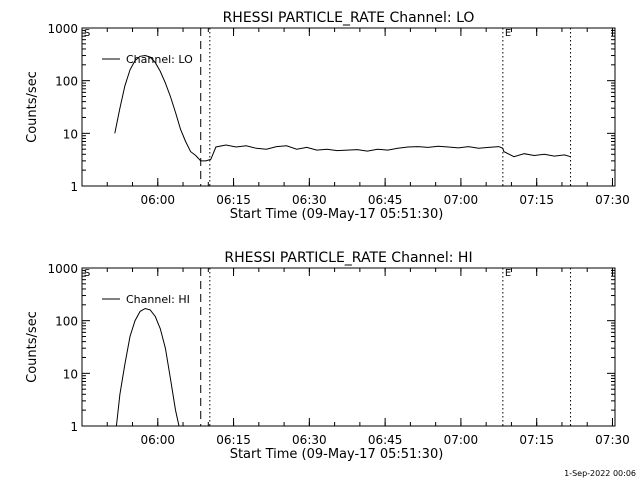 The width and height of the screenshot is (640, 480). Describe the element at coordinates (158, 299) in the screenshot. I see `legend-entry: Channel: HI` at that location.